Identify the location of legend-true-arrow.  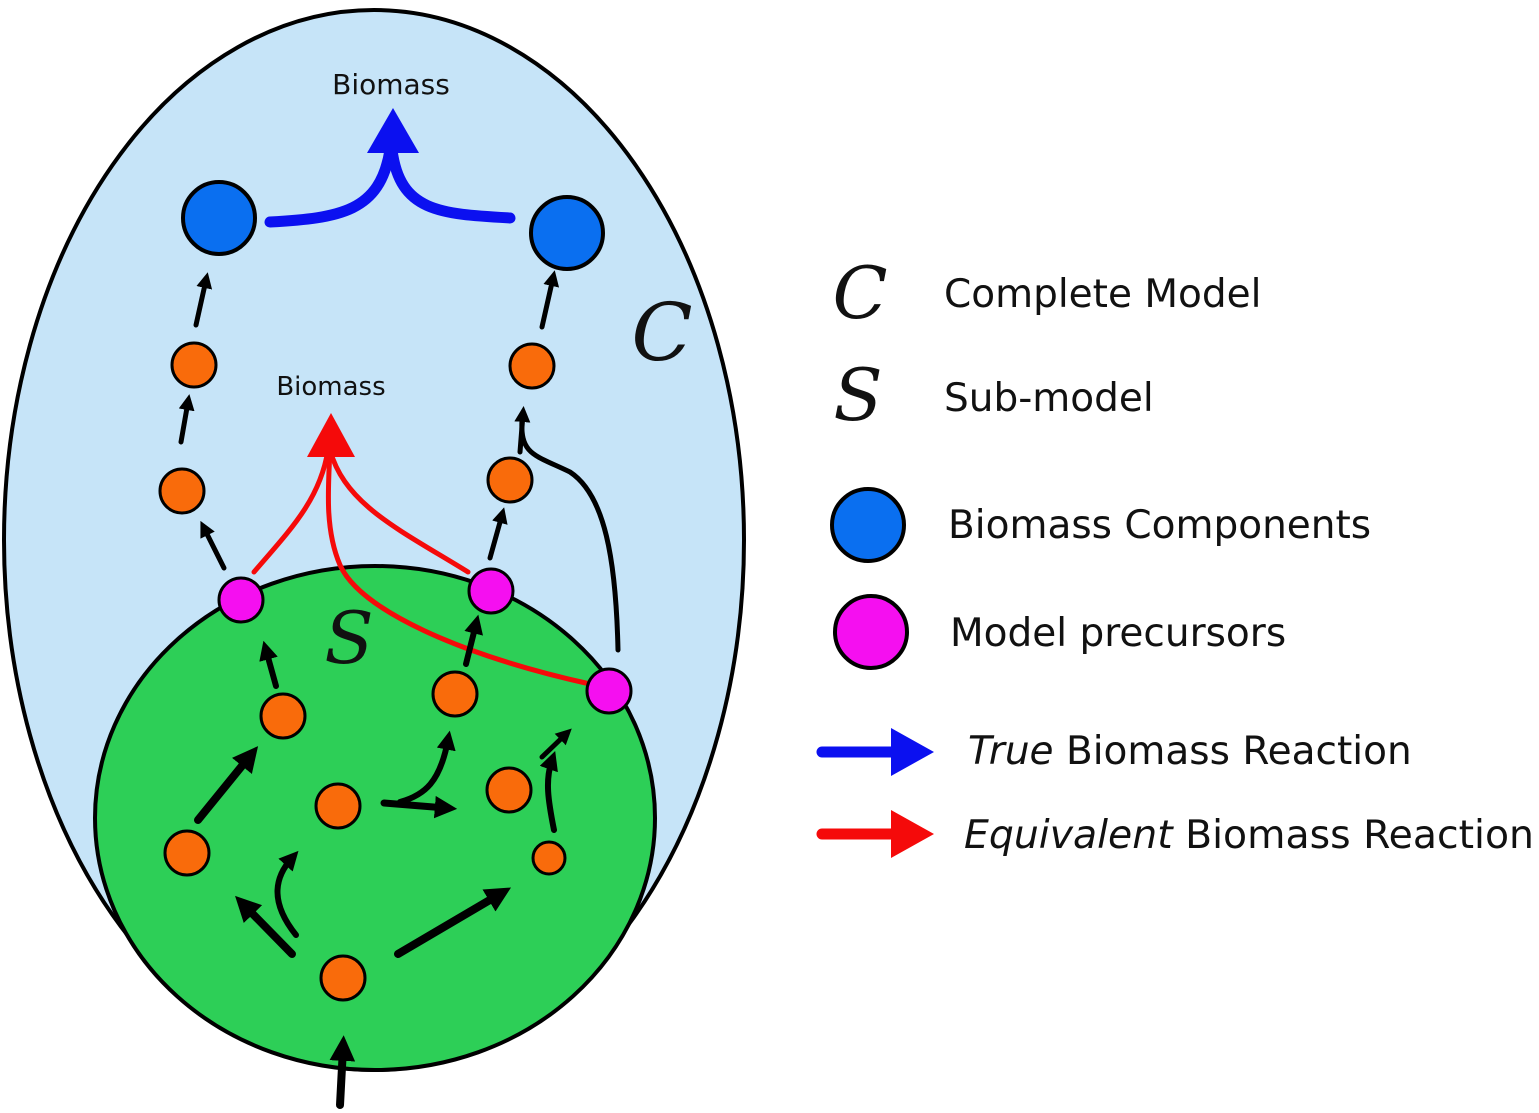
(875, 752).